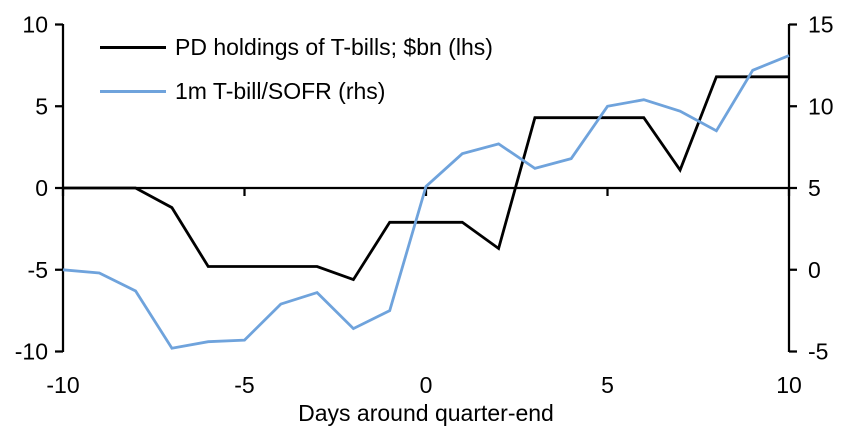 Image resolution: width=852 pixels, height=432 pixels. I want to click on legend-item-pd-holdings: PD holdings of T-bills; $bn (lhs), so click(296, 47).